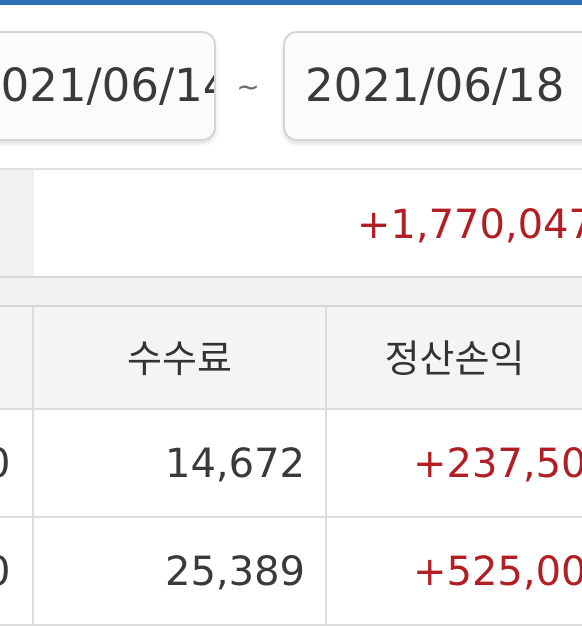 This screenshot has height=626, width=582. What do you see at coordinates (291, 2) in the screenshot?
I see `top-accent-bar` at bounding box center [291, 2].